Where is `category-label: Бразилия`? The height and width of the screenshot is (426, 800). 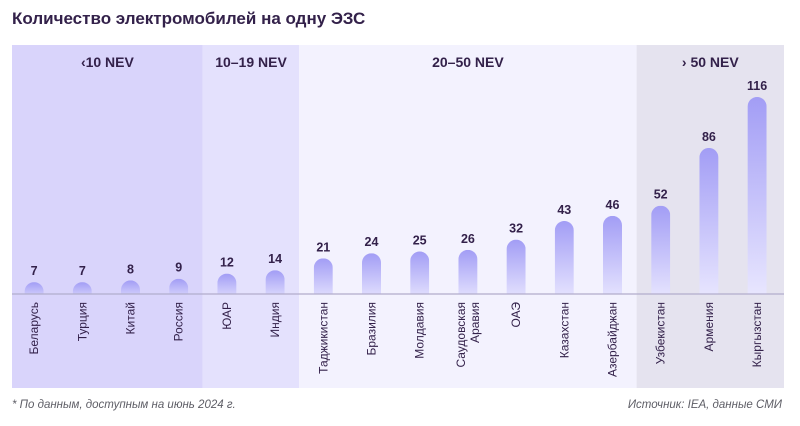
category-label: Бразилия is located at coordinates (372, 329).